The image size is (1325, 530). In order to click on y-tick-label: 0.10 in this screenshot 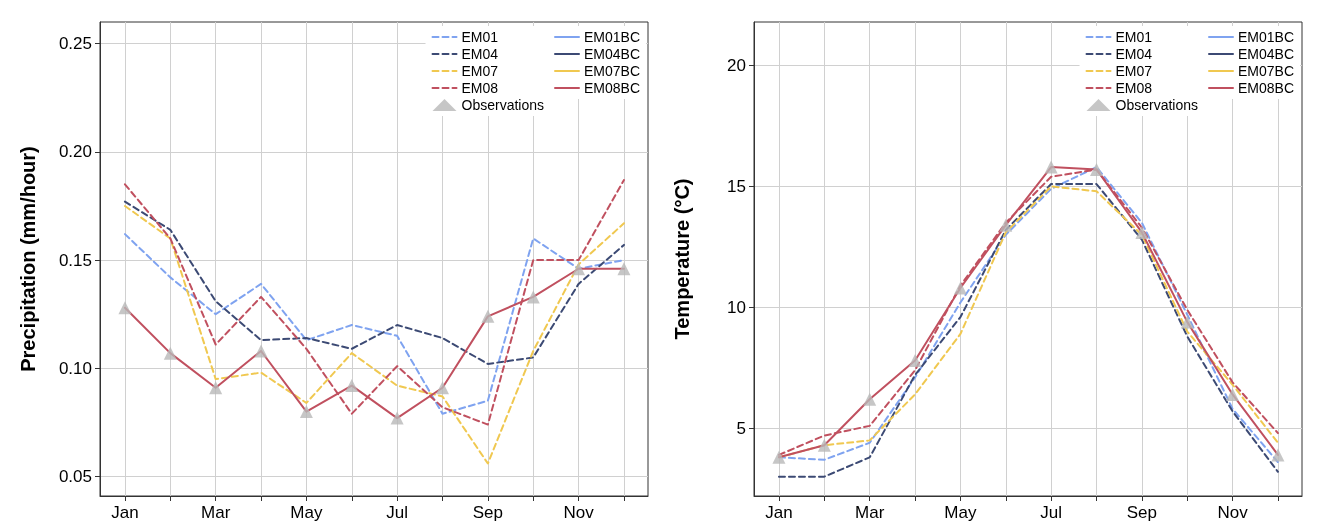, I will do `click(75, 368)`.